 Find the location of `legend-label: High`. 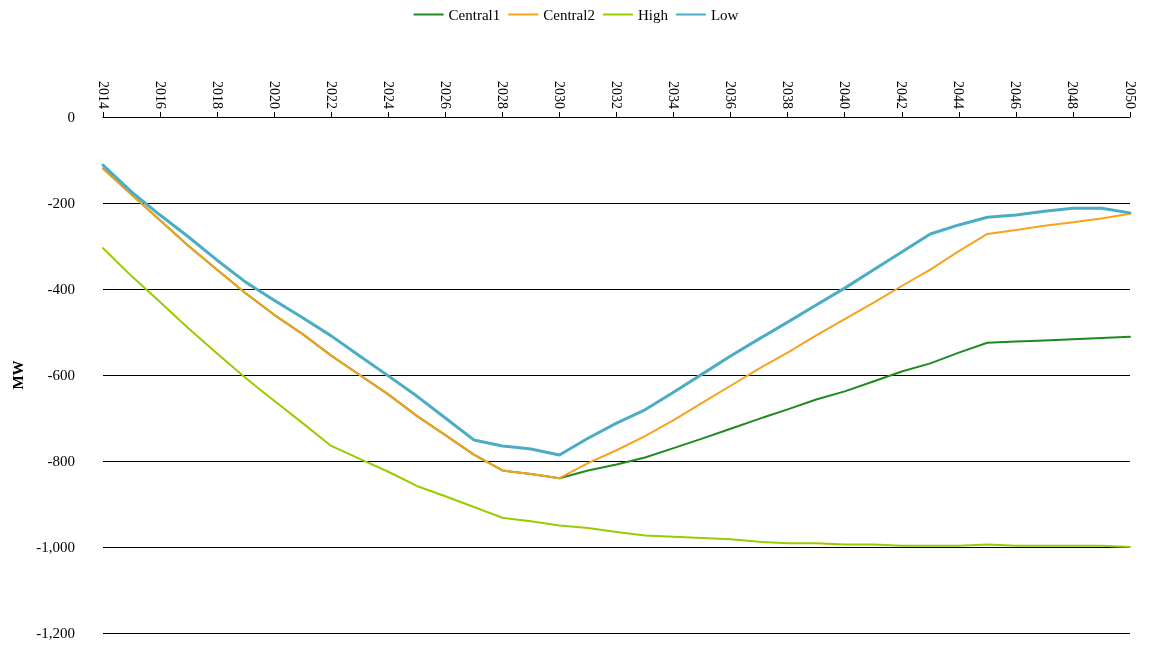

legend-label: High is located at coordinates (653, 14).